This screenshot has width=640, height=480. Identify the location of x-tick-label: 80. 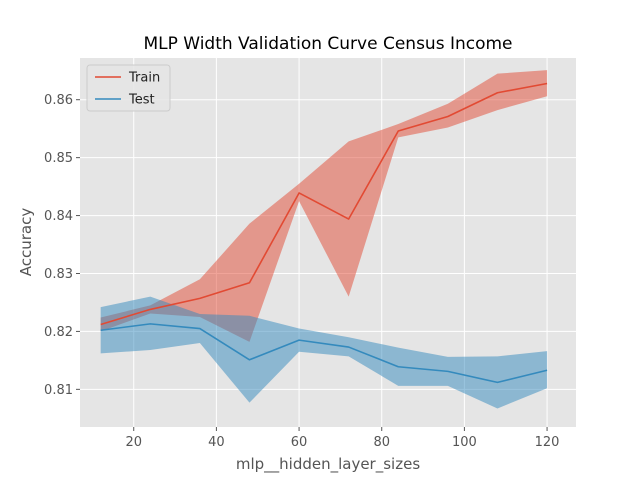
(381, 442).